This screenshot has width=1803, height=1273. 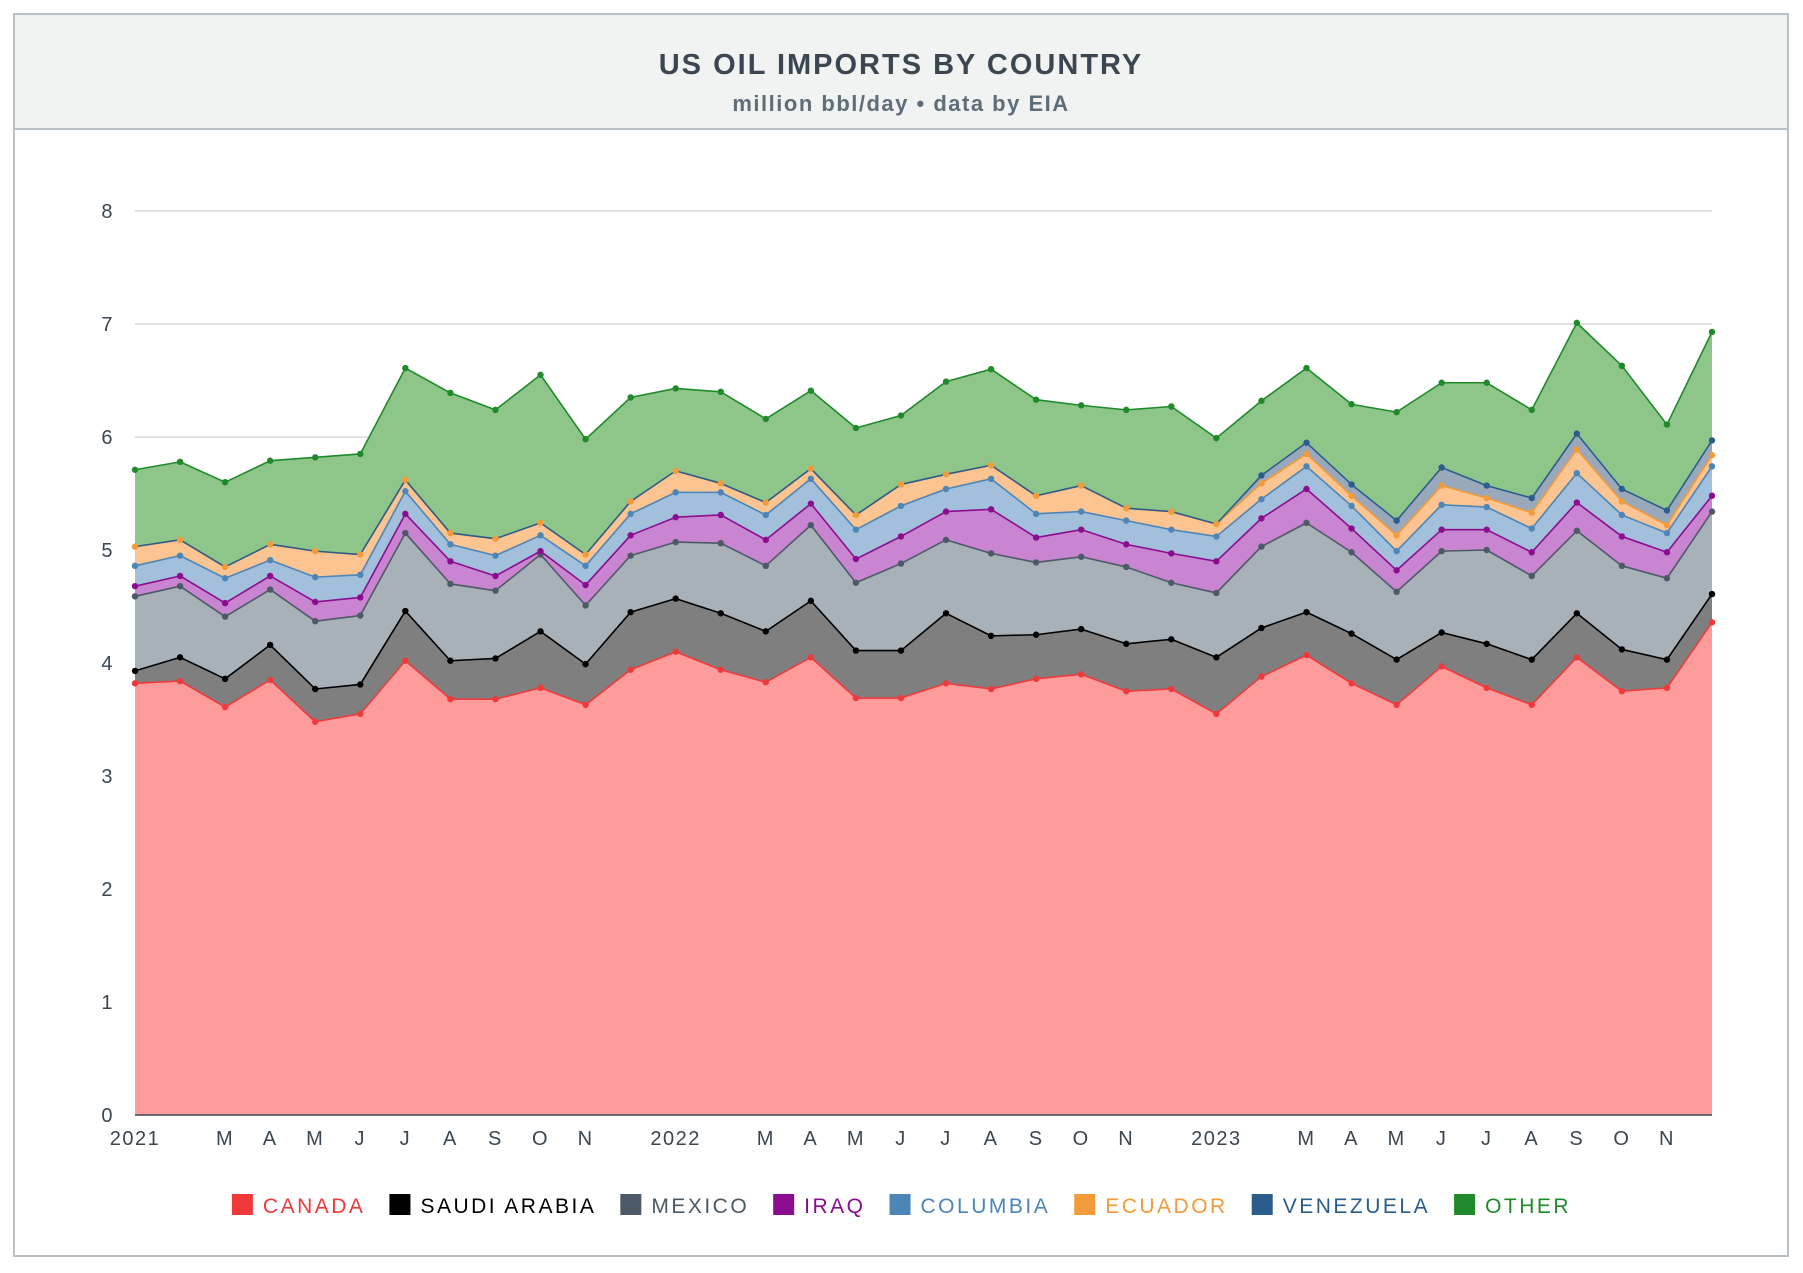 What do you see at coordinates (970, 1206) in the screenshot?
I see `legend-item-columbia: COLUMBIA` at bounding box center [970, 1206].